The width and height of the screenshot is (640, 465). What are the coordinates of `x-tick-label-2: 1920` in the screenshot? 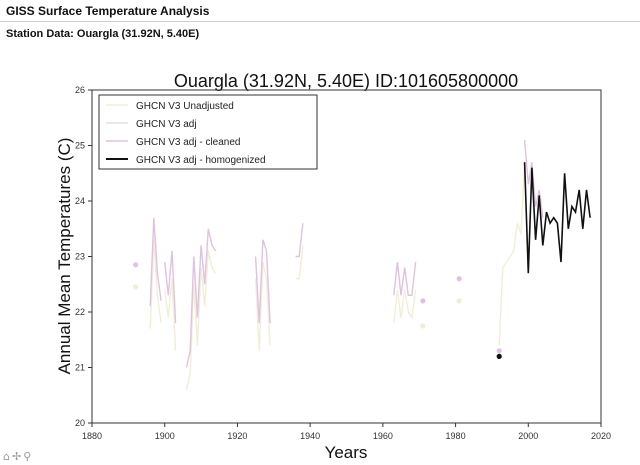 It's located at (237, 436).